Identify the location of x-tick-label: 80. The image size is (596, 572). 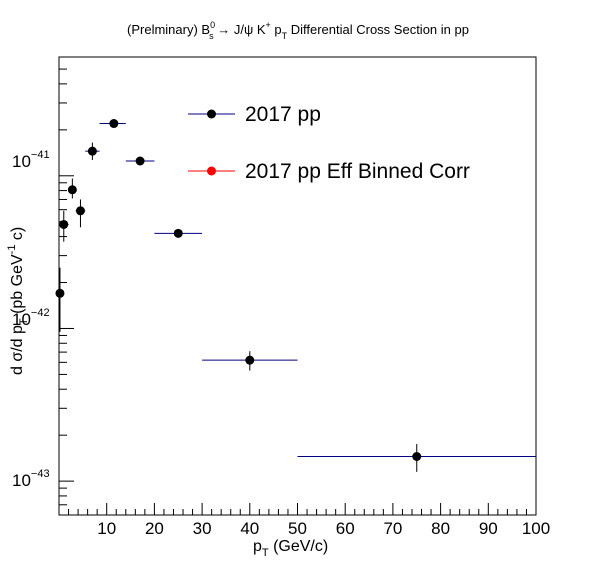
(440, 528).